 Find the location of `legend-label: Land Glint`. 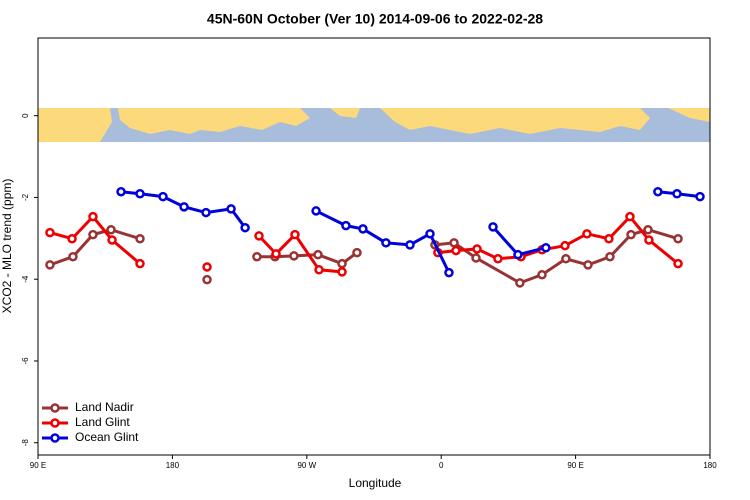

legend-label: Land Glint is located at coordinates (102, 422).